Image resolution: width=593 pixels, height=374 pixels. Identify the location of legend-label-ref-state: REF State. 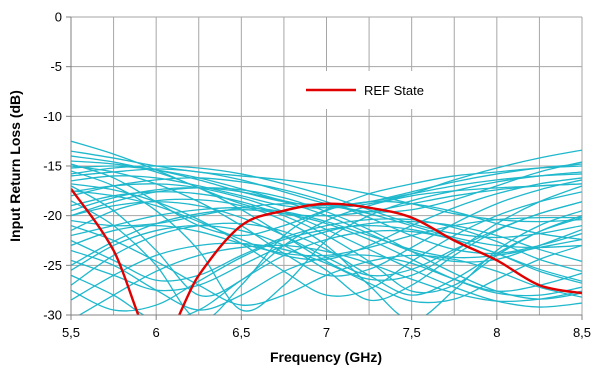
(394, 90).